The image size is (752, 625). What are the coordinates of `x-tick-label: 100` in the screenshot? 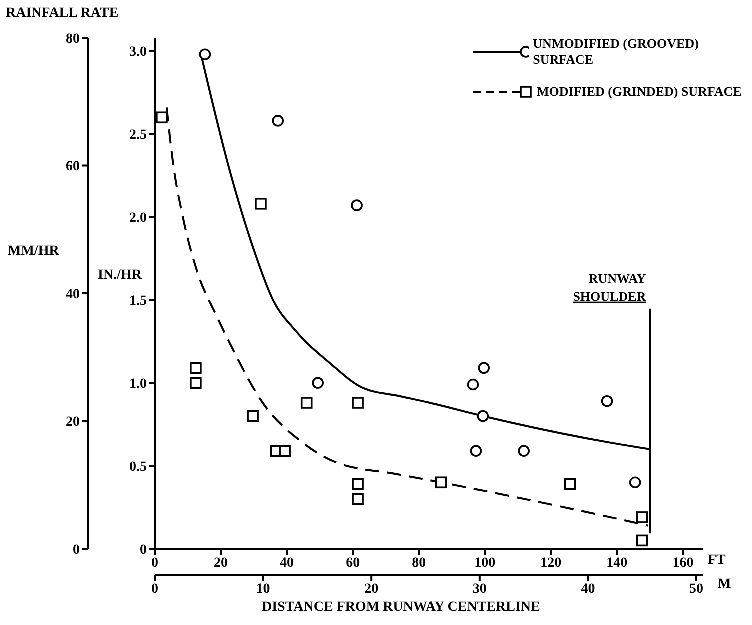 It's located at (485, 563).